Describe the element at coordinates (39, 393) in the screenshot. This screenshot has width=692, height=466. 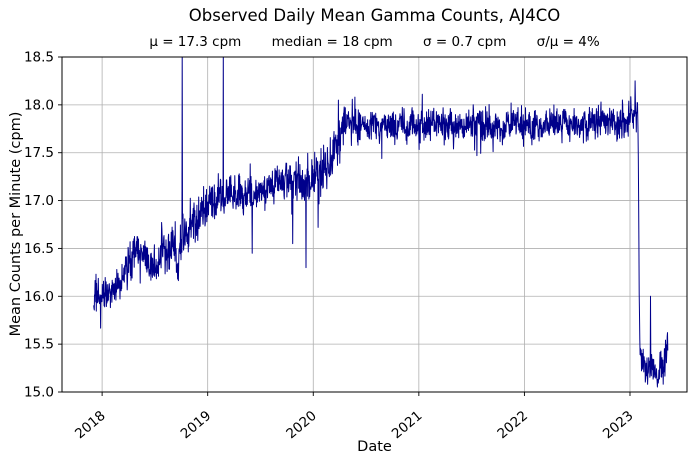
I see `y-tick-label: 15.0` at that location.